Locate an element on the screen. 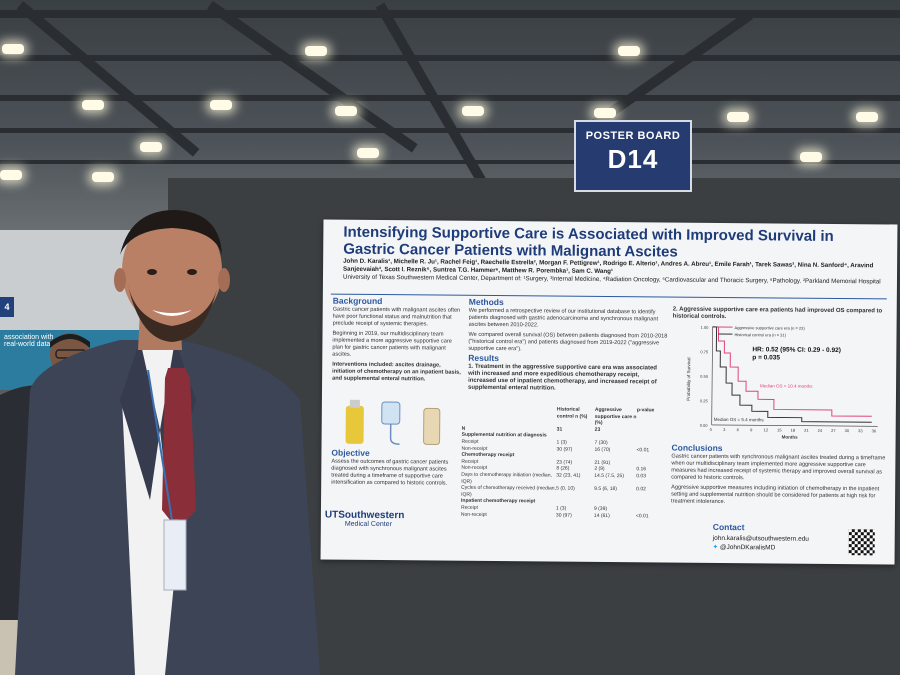 This screenshot has height=675, width=900. name-badge is located at coordinates (175, 555).